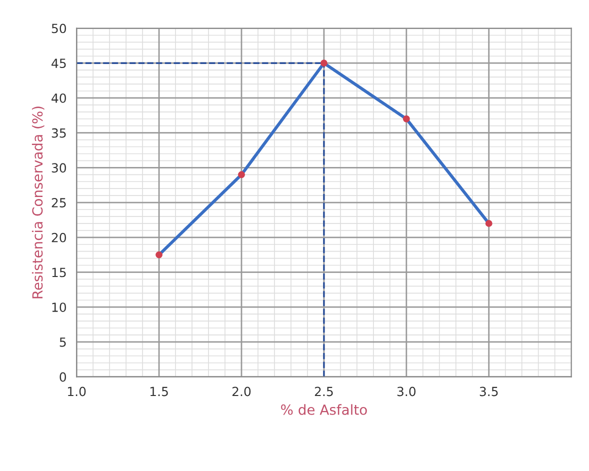  What do you see at coordinates (489, 391) in the screenshot?
I see `x-tick-label: 3.5` at bounding box center [489, 391].